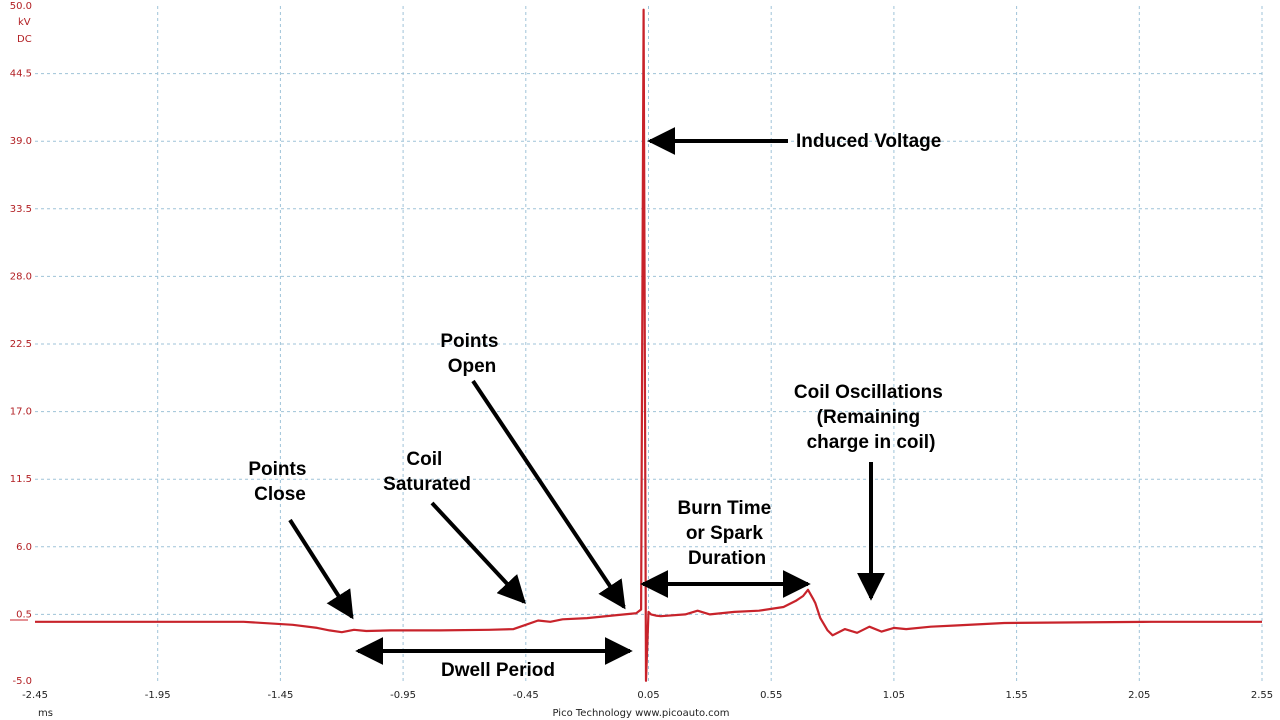  Describe the element at coordinates (771, 695) in the screenshot. I see `x-tick-label: 0.55` at that location.